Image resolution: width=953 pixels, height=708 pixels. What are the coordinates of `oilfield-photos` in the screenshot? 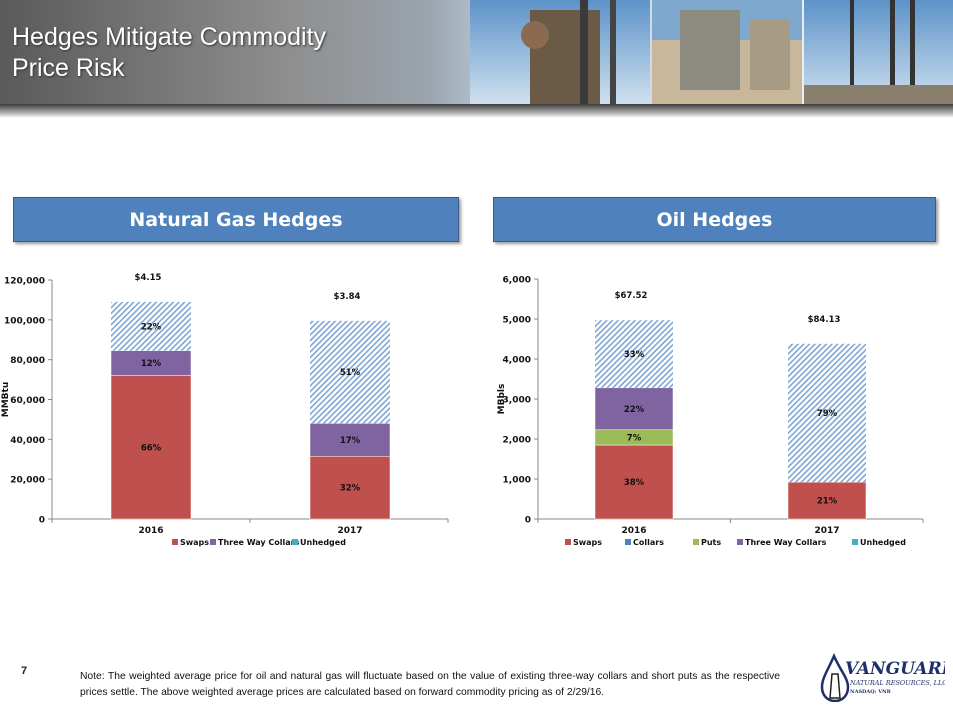 It's located at (711, 52).